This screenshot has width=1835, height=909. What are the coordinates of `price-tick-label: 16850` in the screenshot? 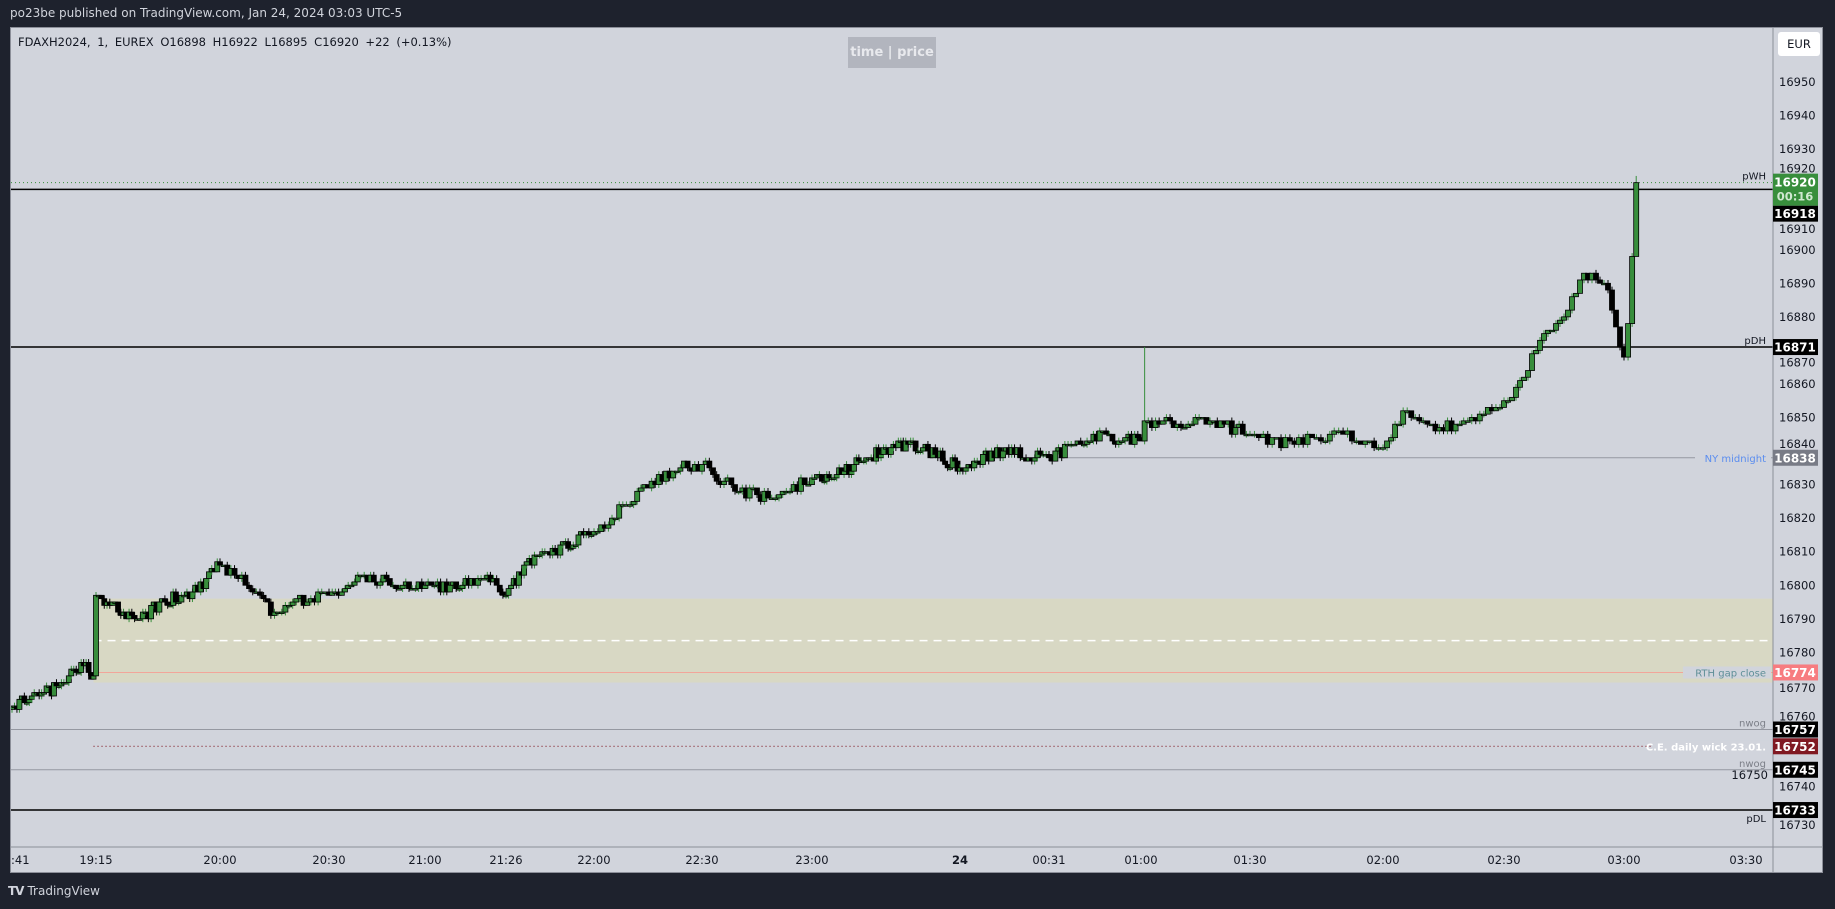 It's located at (1797, 418).